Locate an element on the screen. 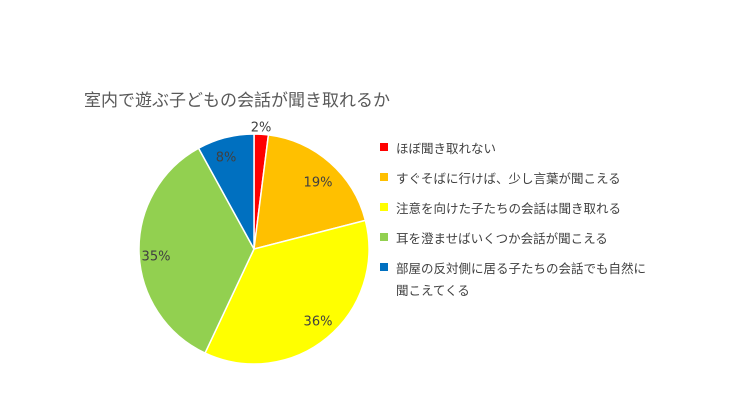 This screenshot has height=414, width=736. legend-item: ほぼ聞き取れない is located at coordinates (530, 149).